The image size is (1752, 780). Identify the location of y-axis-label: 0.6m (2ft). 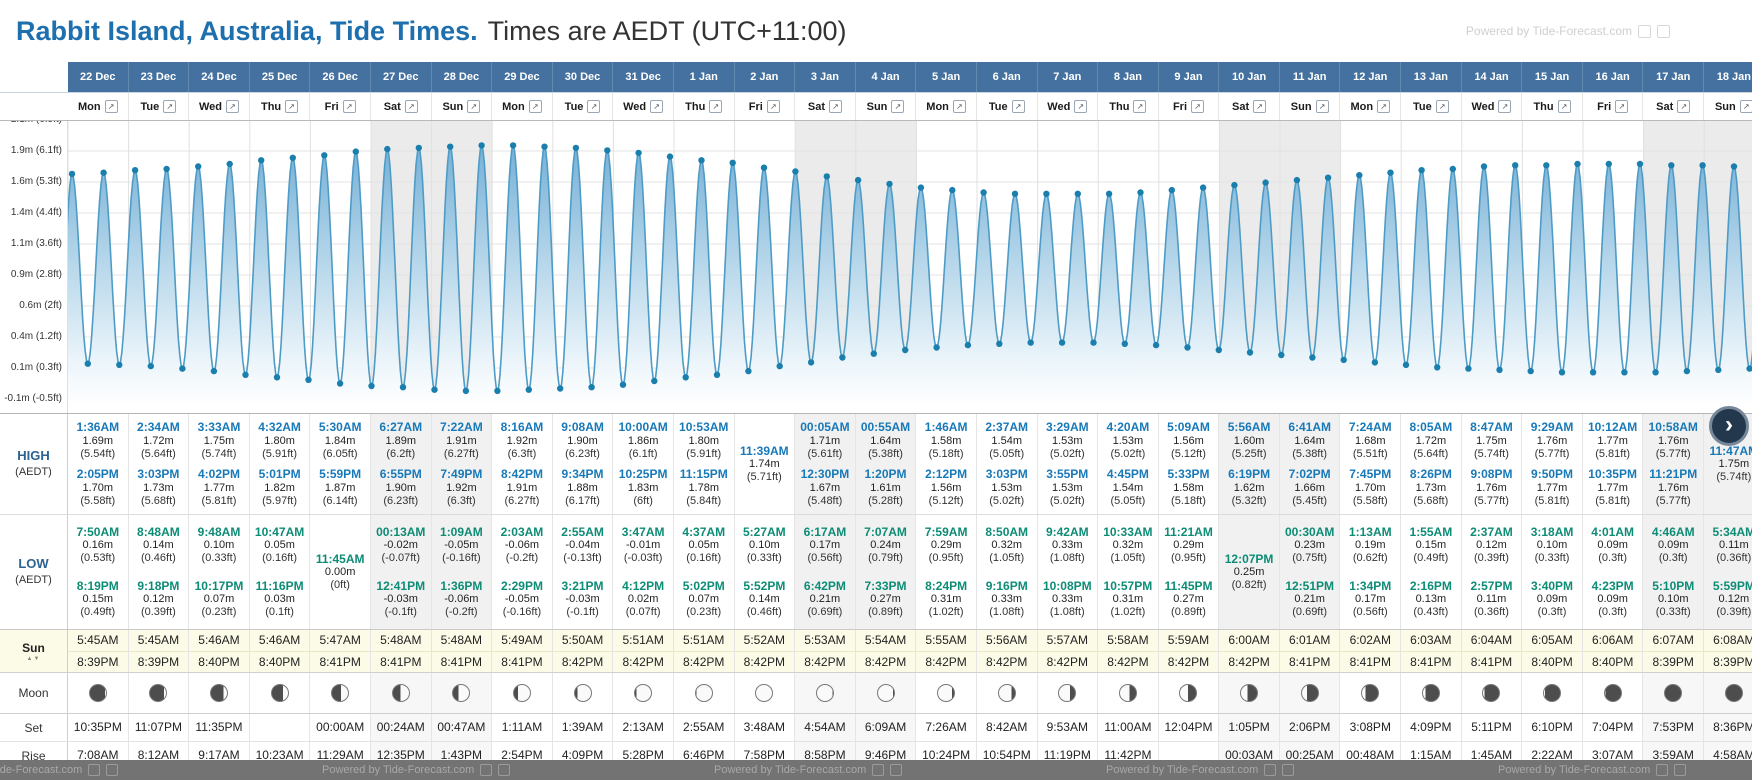
(40, 305).